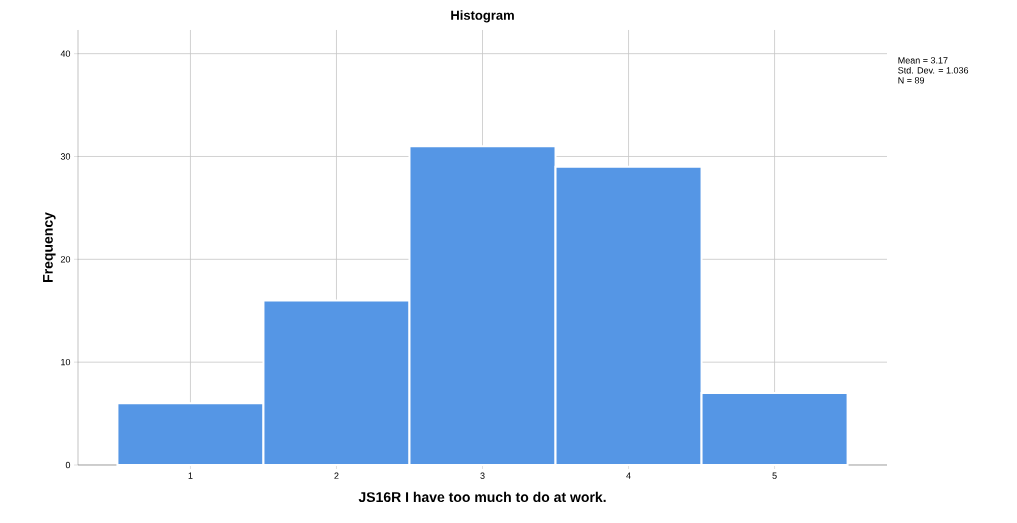  Describe the element at coordinates (482, 497) in the screenshot. I see `x-axis-title: JS16R I have too much to do at work.` at that location.